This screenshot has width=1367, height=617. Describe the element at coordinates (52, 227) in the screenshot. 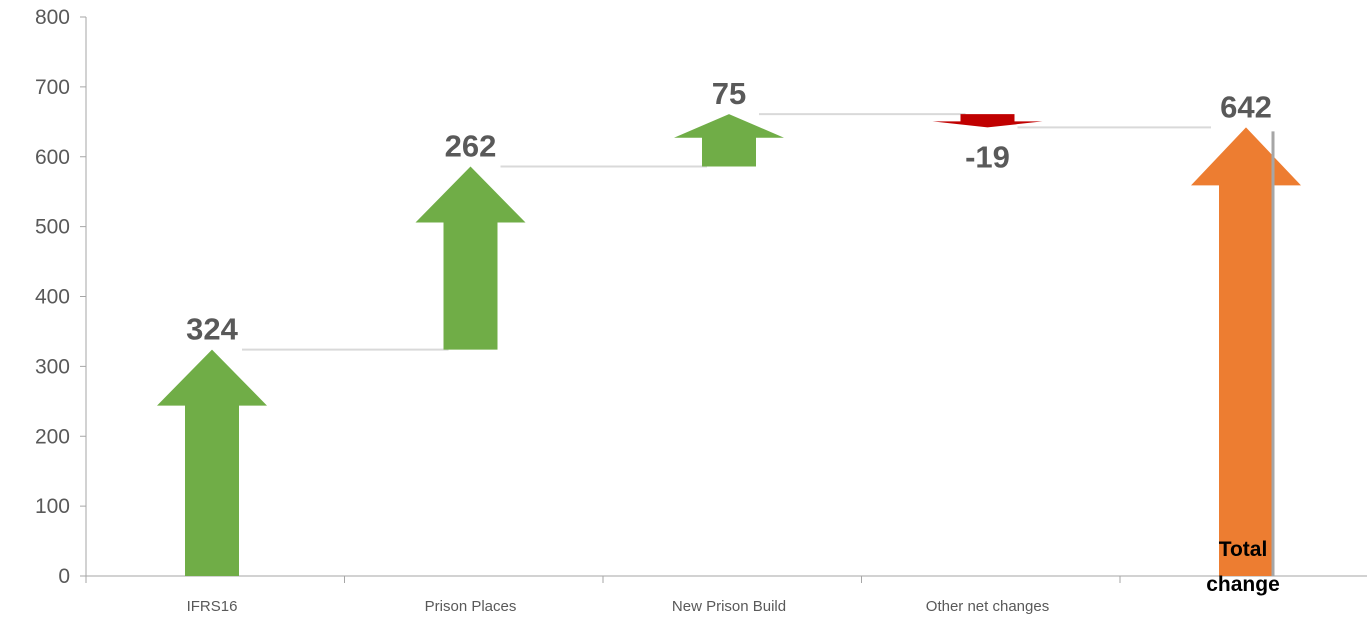

I see `y-tick-label: 500` at that location.